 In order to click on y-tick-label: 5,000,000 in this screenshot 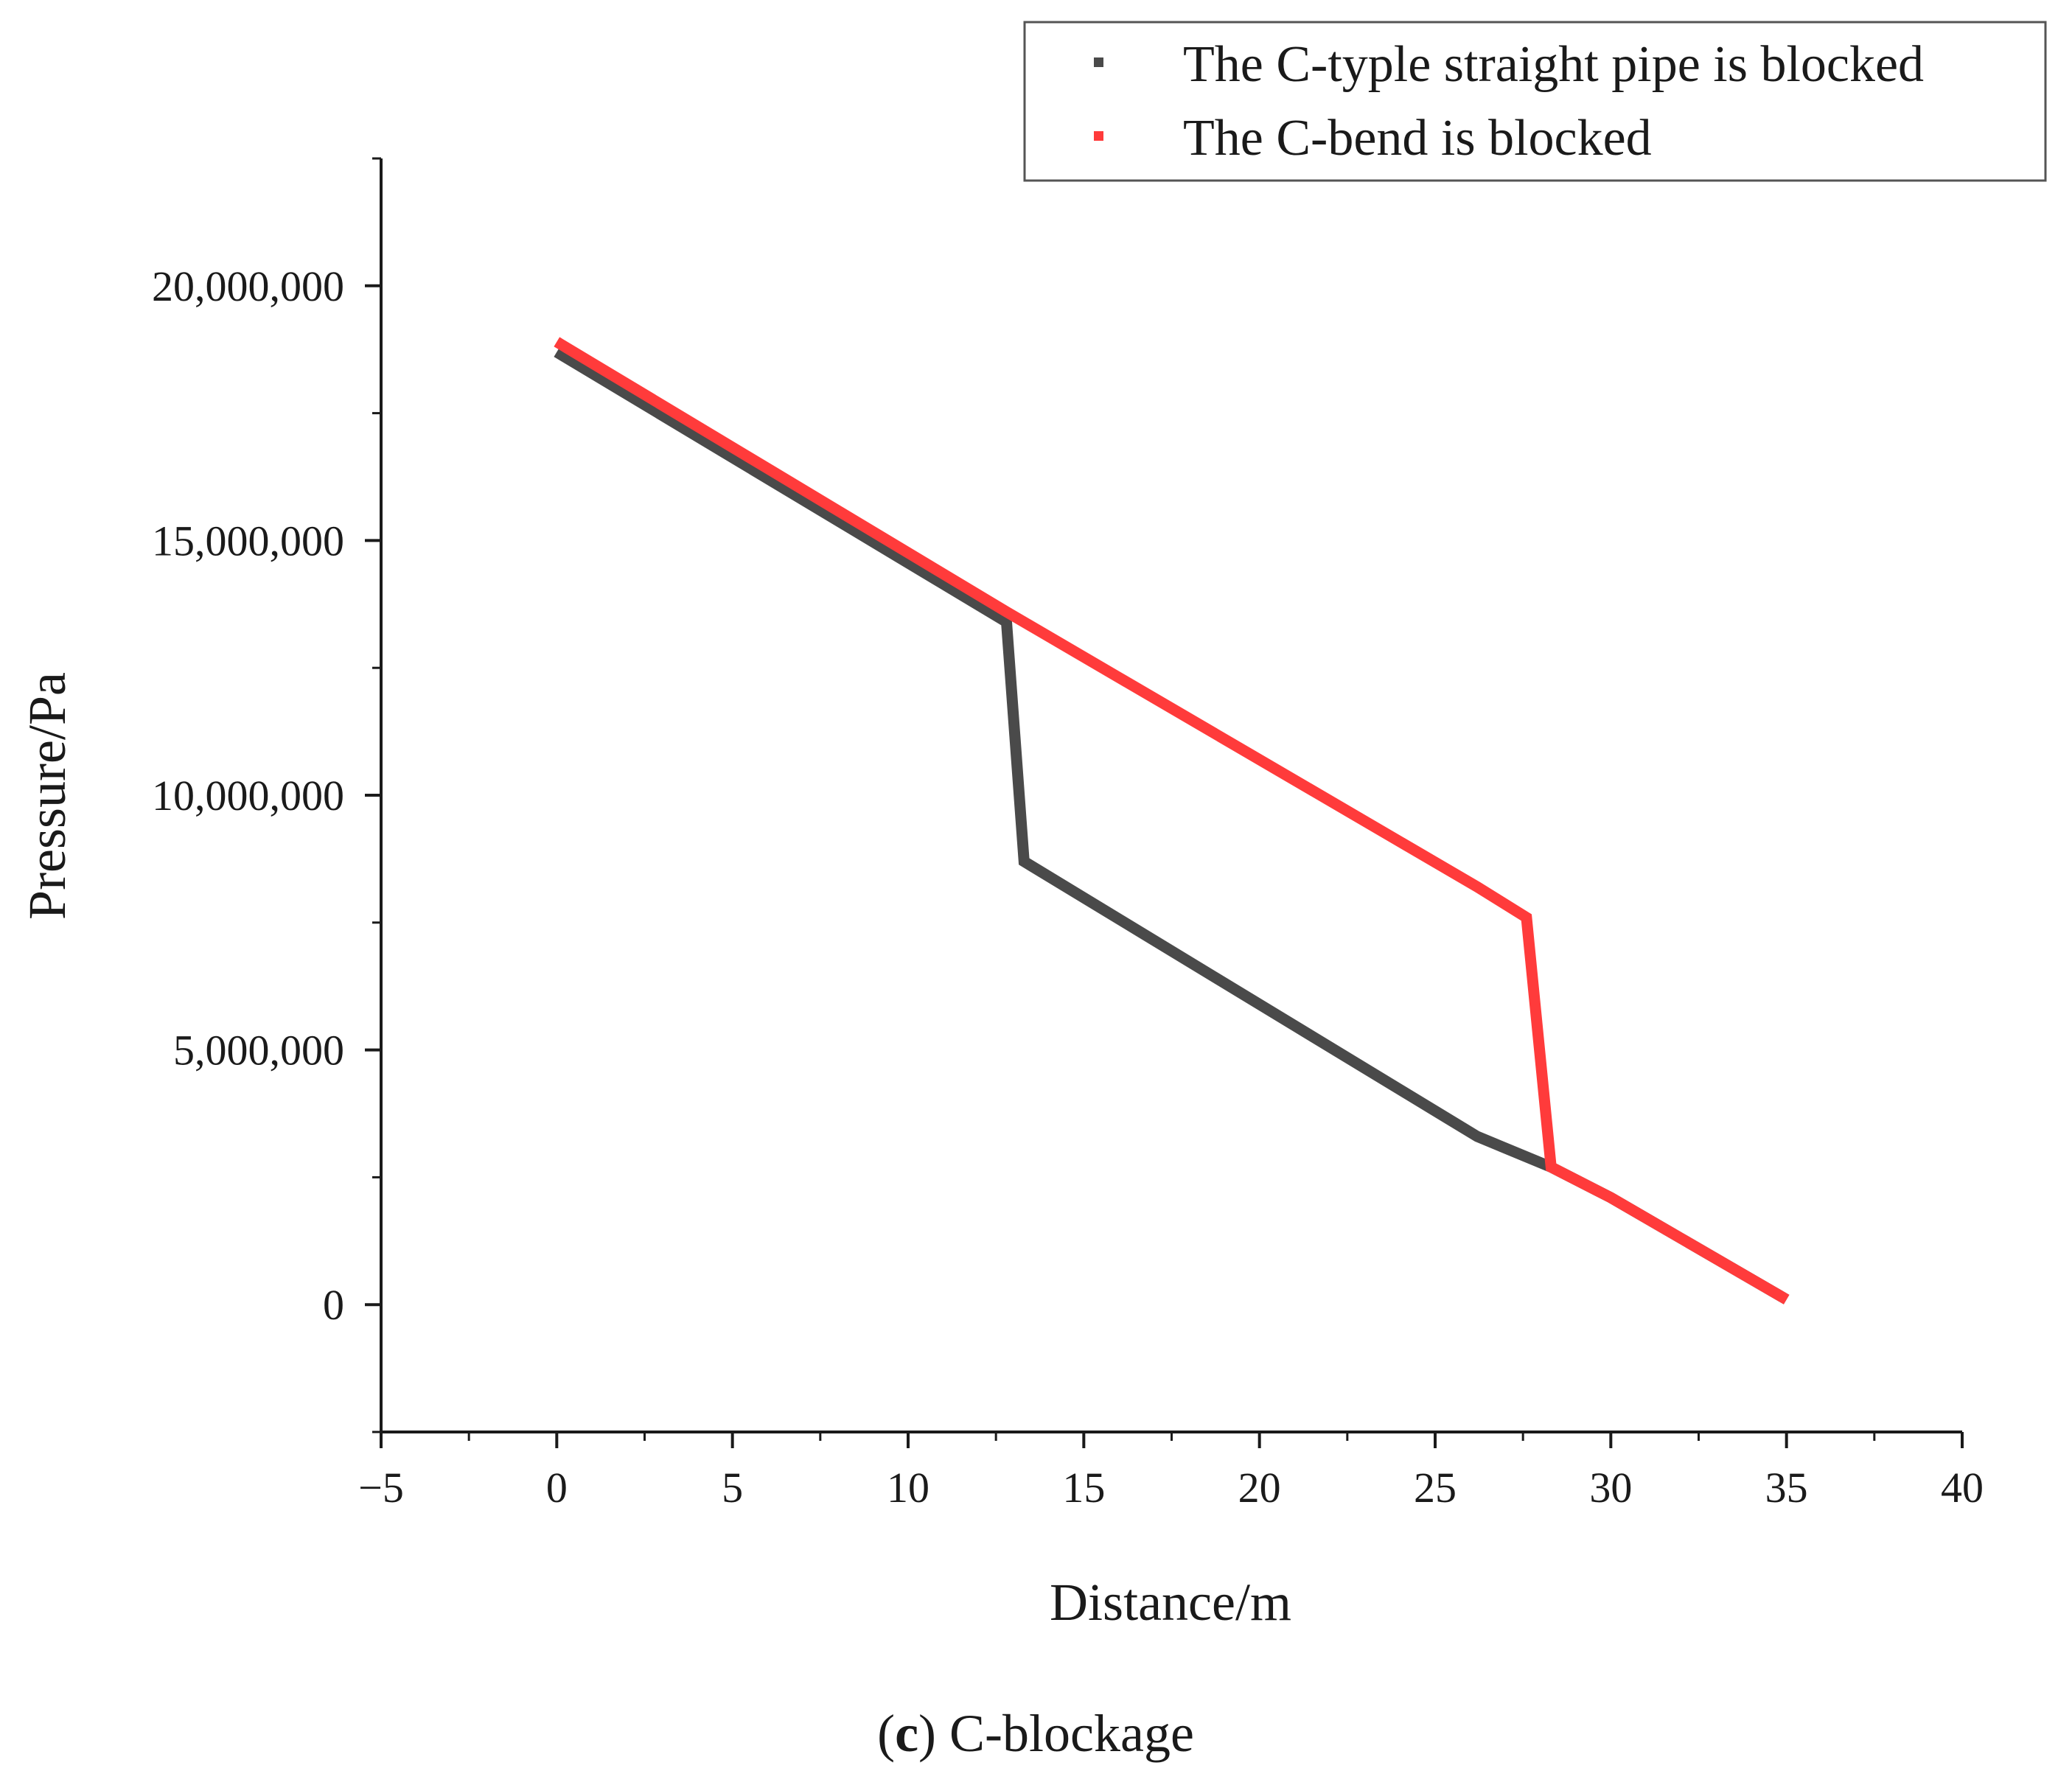, I will do `click(258, 1051)`.